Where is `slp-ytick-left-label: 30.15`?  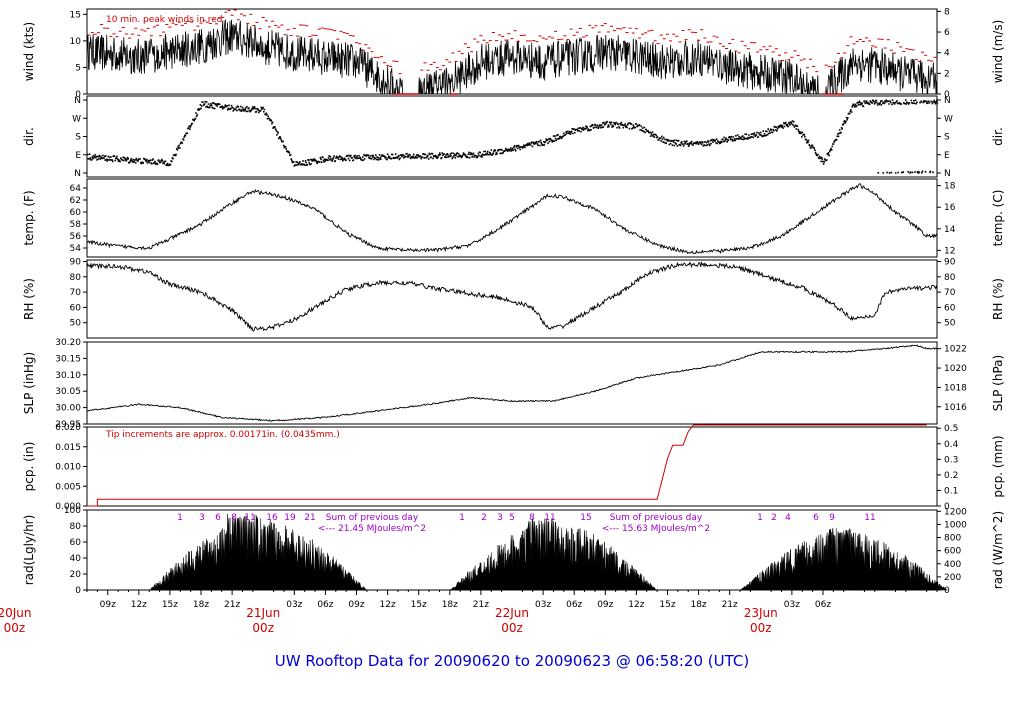
slp-ytick-left-label: 30.15 is located at coordinates (68, 359).